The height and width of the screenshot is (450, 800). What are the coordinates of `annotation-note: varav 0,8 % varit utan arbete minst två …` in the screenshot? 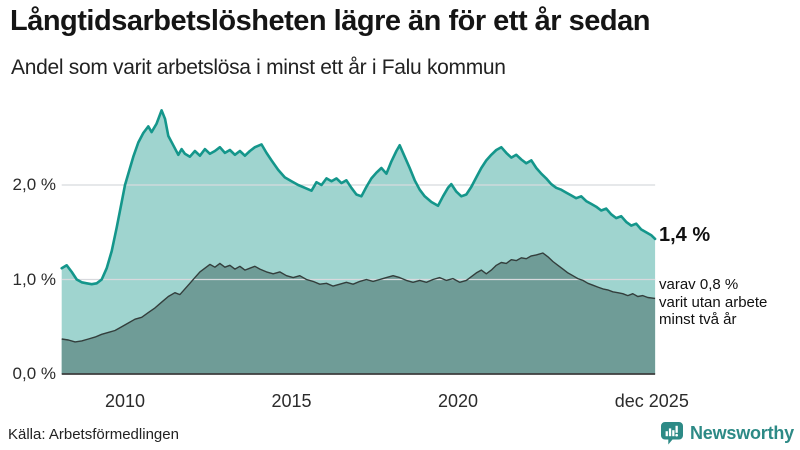 It's located at (713, 302).